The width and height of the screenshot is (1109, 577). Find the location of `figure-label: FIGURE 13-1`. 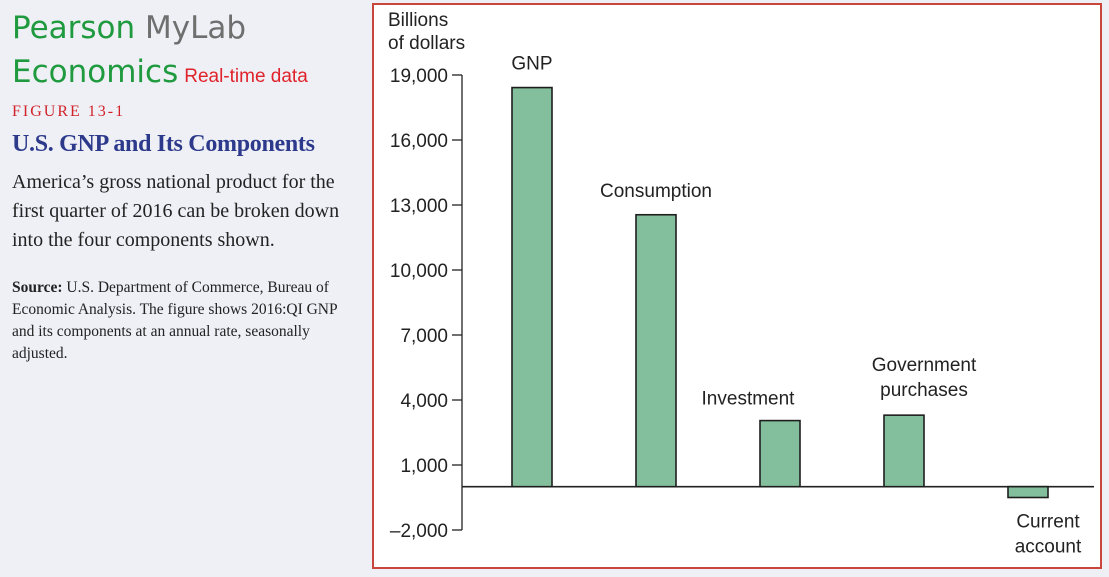

figure-label: FIGURE 13-1 is located at coordinates (69, 111).